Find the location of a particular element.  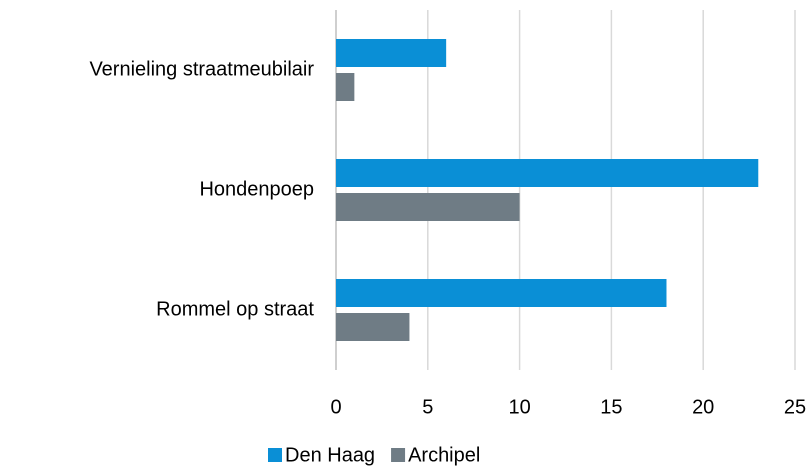

x-tick-label: 5 is located at coordinates (427, 407).